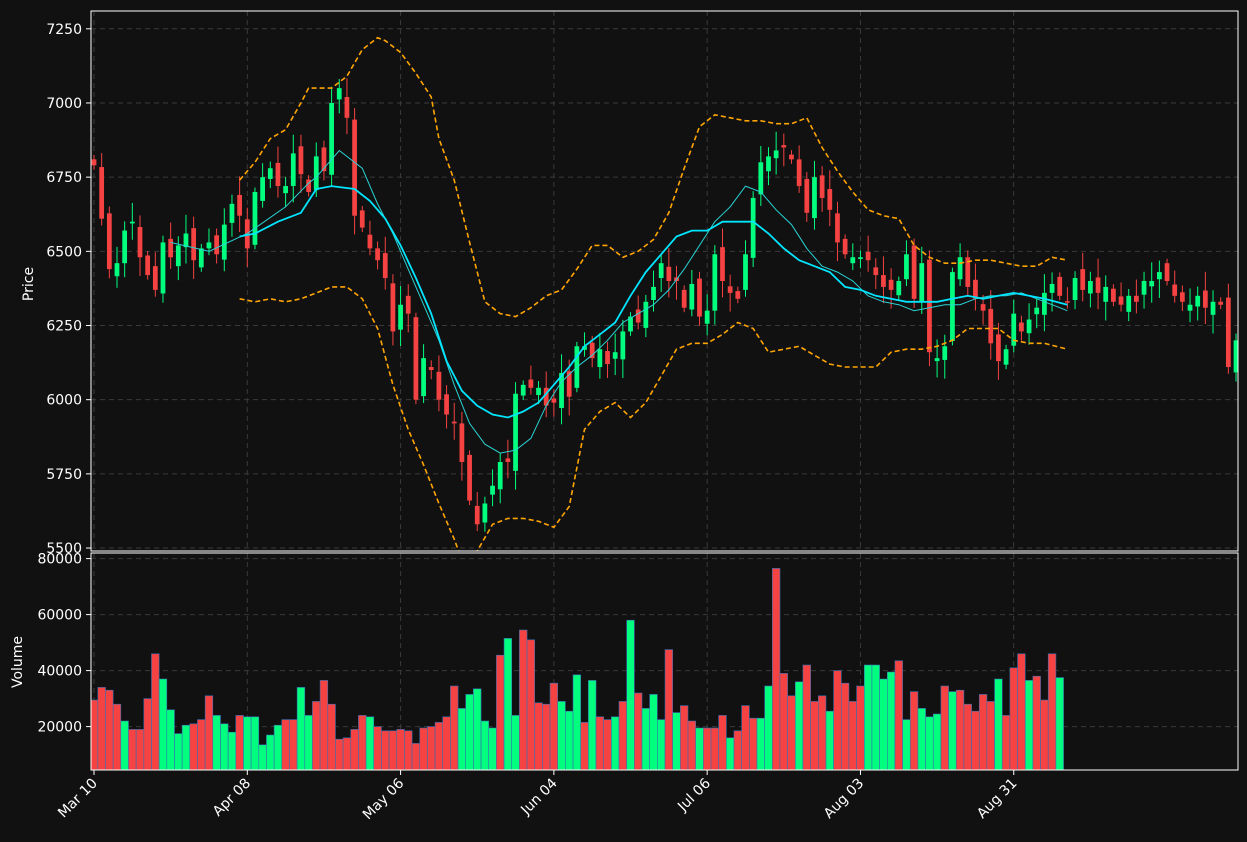  I want to click on x-tick-label: Aug 31, so click(997, 799).